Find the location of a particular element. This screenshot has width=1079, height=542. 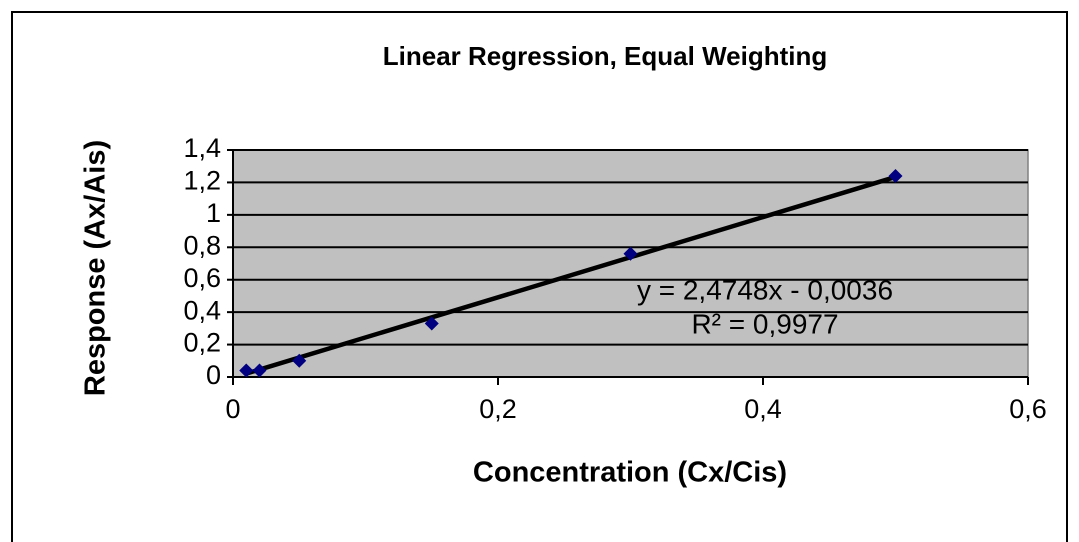

y-tick-label: 0 is located at coordinates (213, 375).